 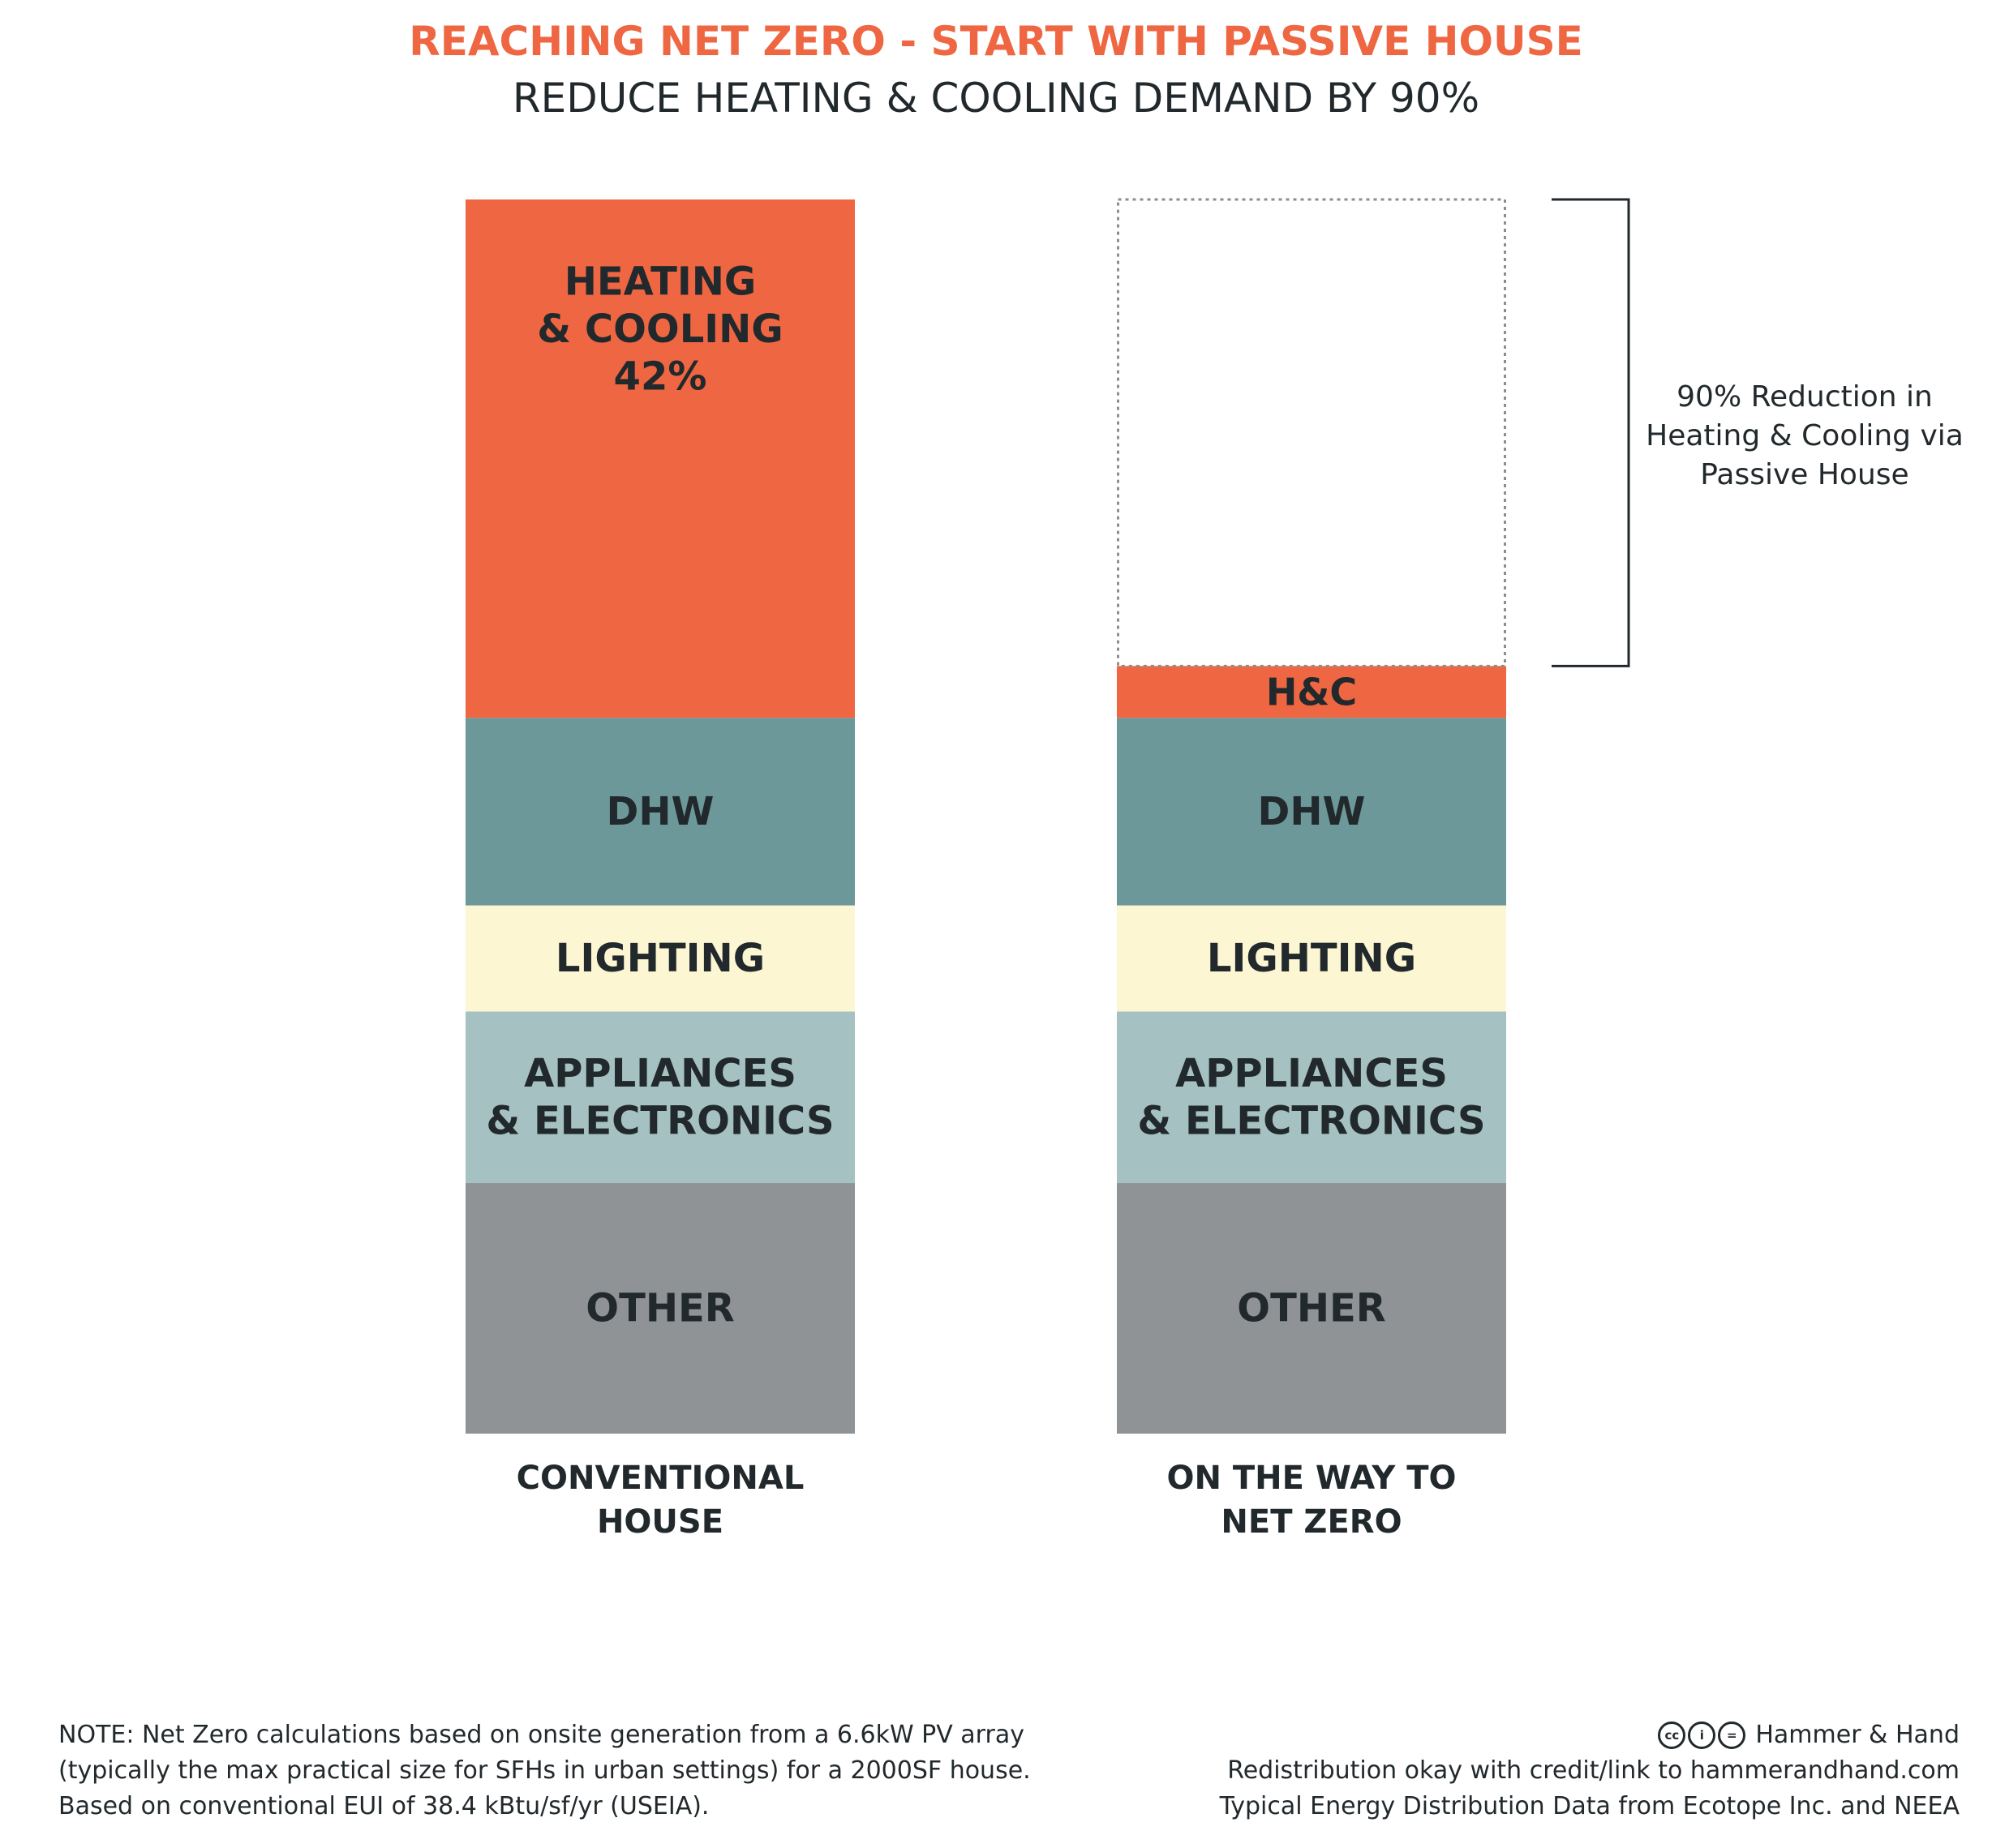 I want to click on reduction-annotation-text: Passive House, so click(x=1804, y=474).